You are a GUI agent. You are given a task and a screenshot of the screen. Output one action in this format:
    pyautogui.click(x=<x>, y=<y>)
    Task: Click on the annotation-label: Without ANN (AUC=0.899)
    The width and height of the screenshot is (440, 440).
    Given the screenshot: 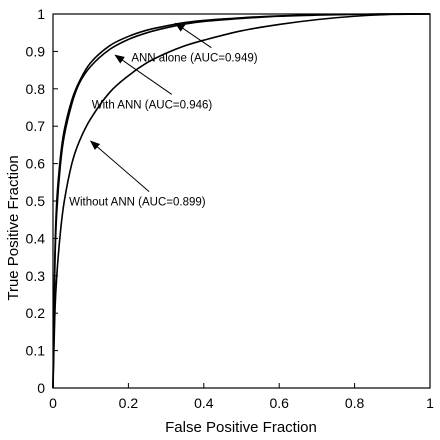 What is the action you would take?
    pyautogui.click(x=137, y=203)
    